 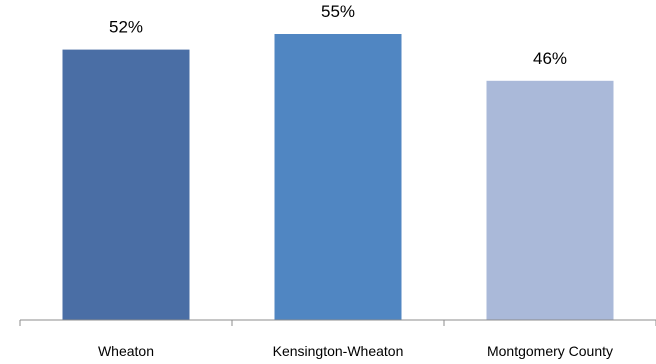 What do you see at coordinates (126, 184) in the screenshot?
I see `bar-wheaton` at bounding box center [126, 184].